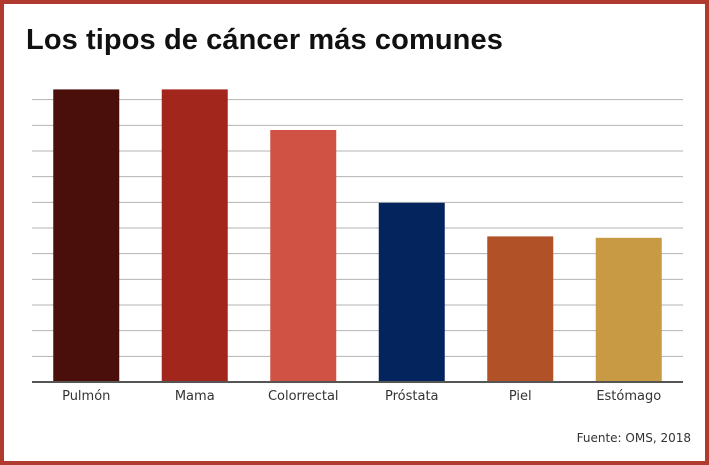  What do you see at coordinates (412, 396) in the screenshot?
I see `x-tick-label: Próstata` at bounding box center [412, 396].